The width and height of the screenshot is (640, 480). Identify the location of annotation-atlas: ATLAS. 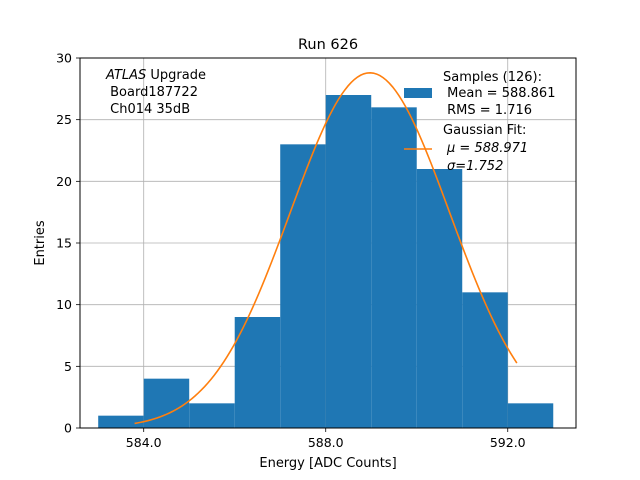
(125, 75).